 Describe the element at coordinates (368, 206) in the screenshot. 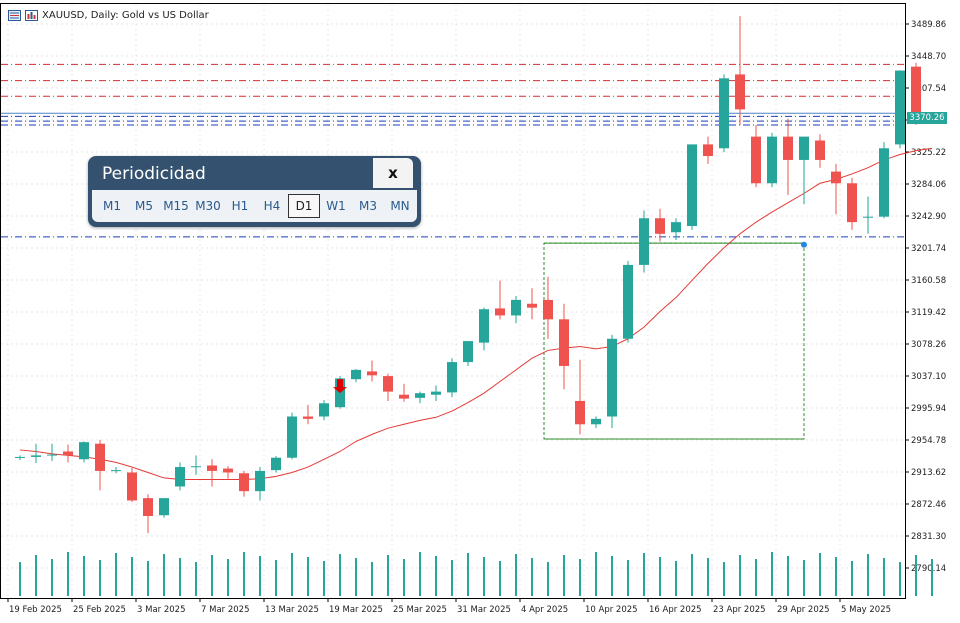

I see `timeframe-button-m3: M3` at that location.